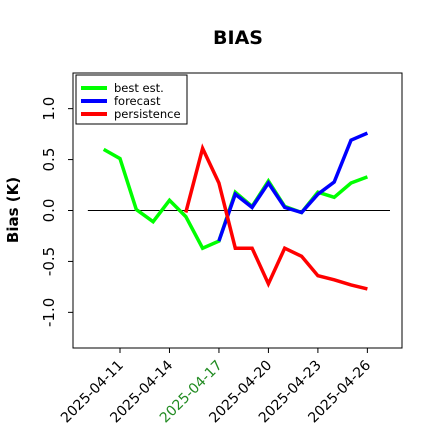 The height and width of the screenshot is (440, 440). I want to click on chart-title: BIAS, so click(238, 38).